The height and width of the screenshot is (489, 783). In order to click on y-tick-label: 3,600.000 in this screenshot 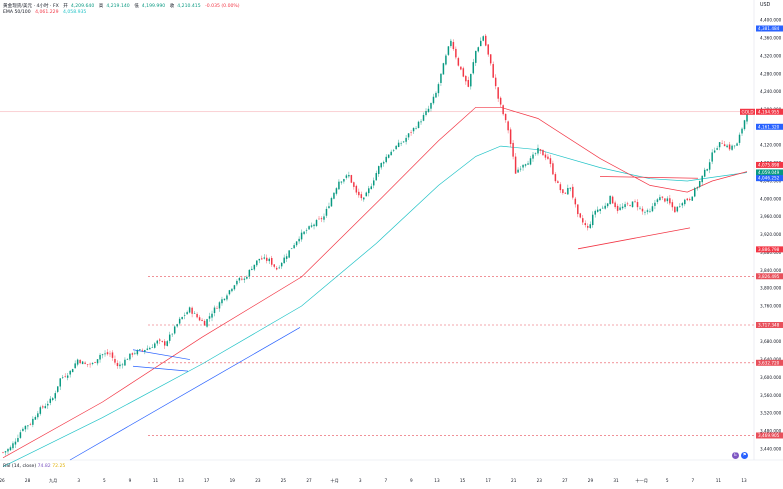, I will do `click(771, 377)`.